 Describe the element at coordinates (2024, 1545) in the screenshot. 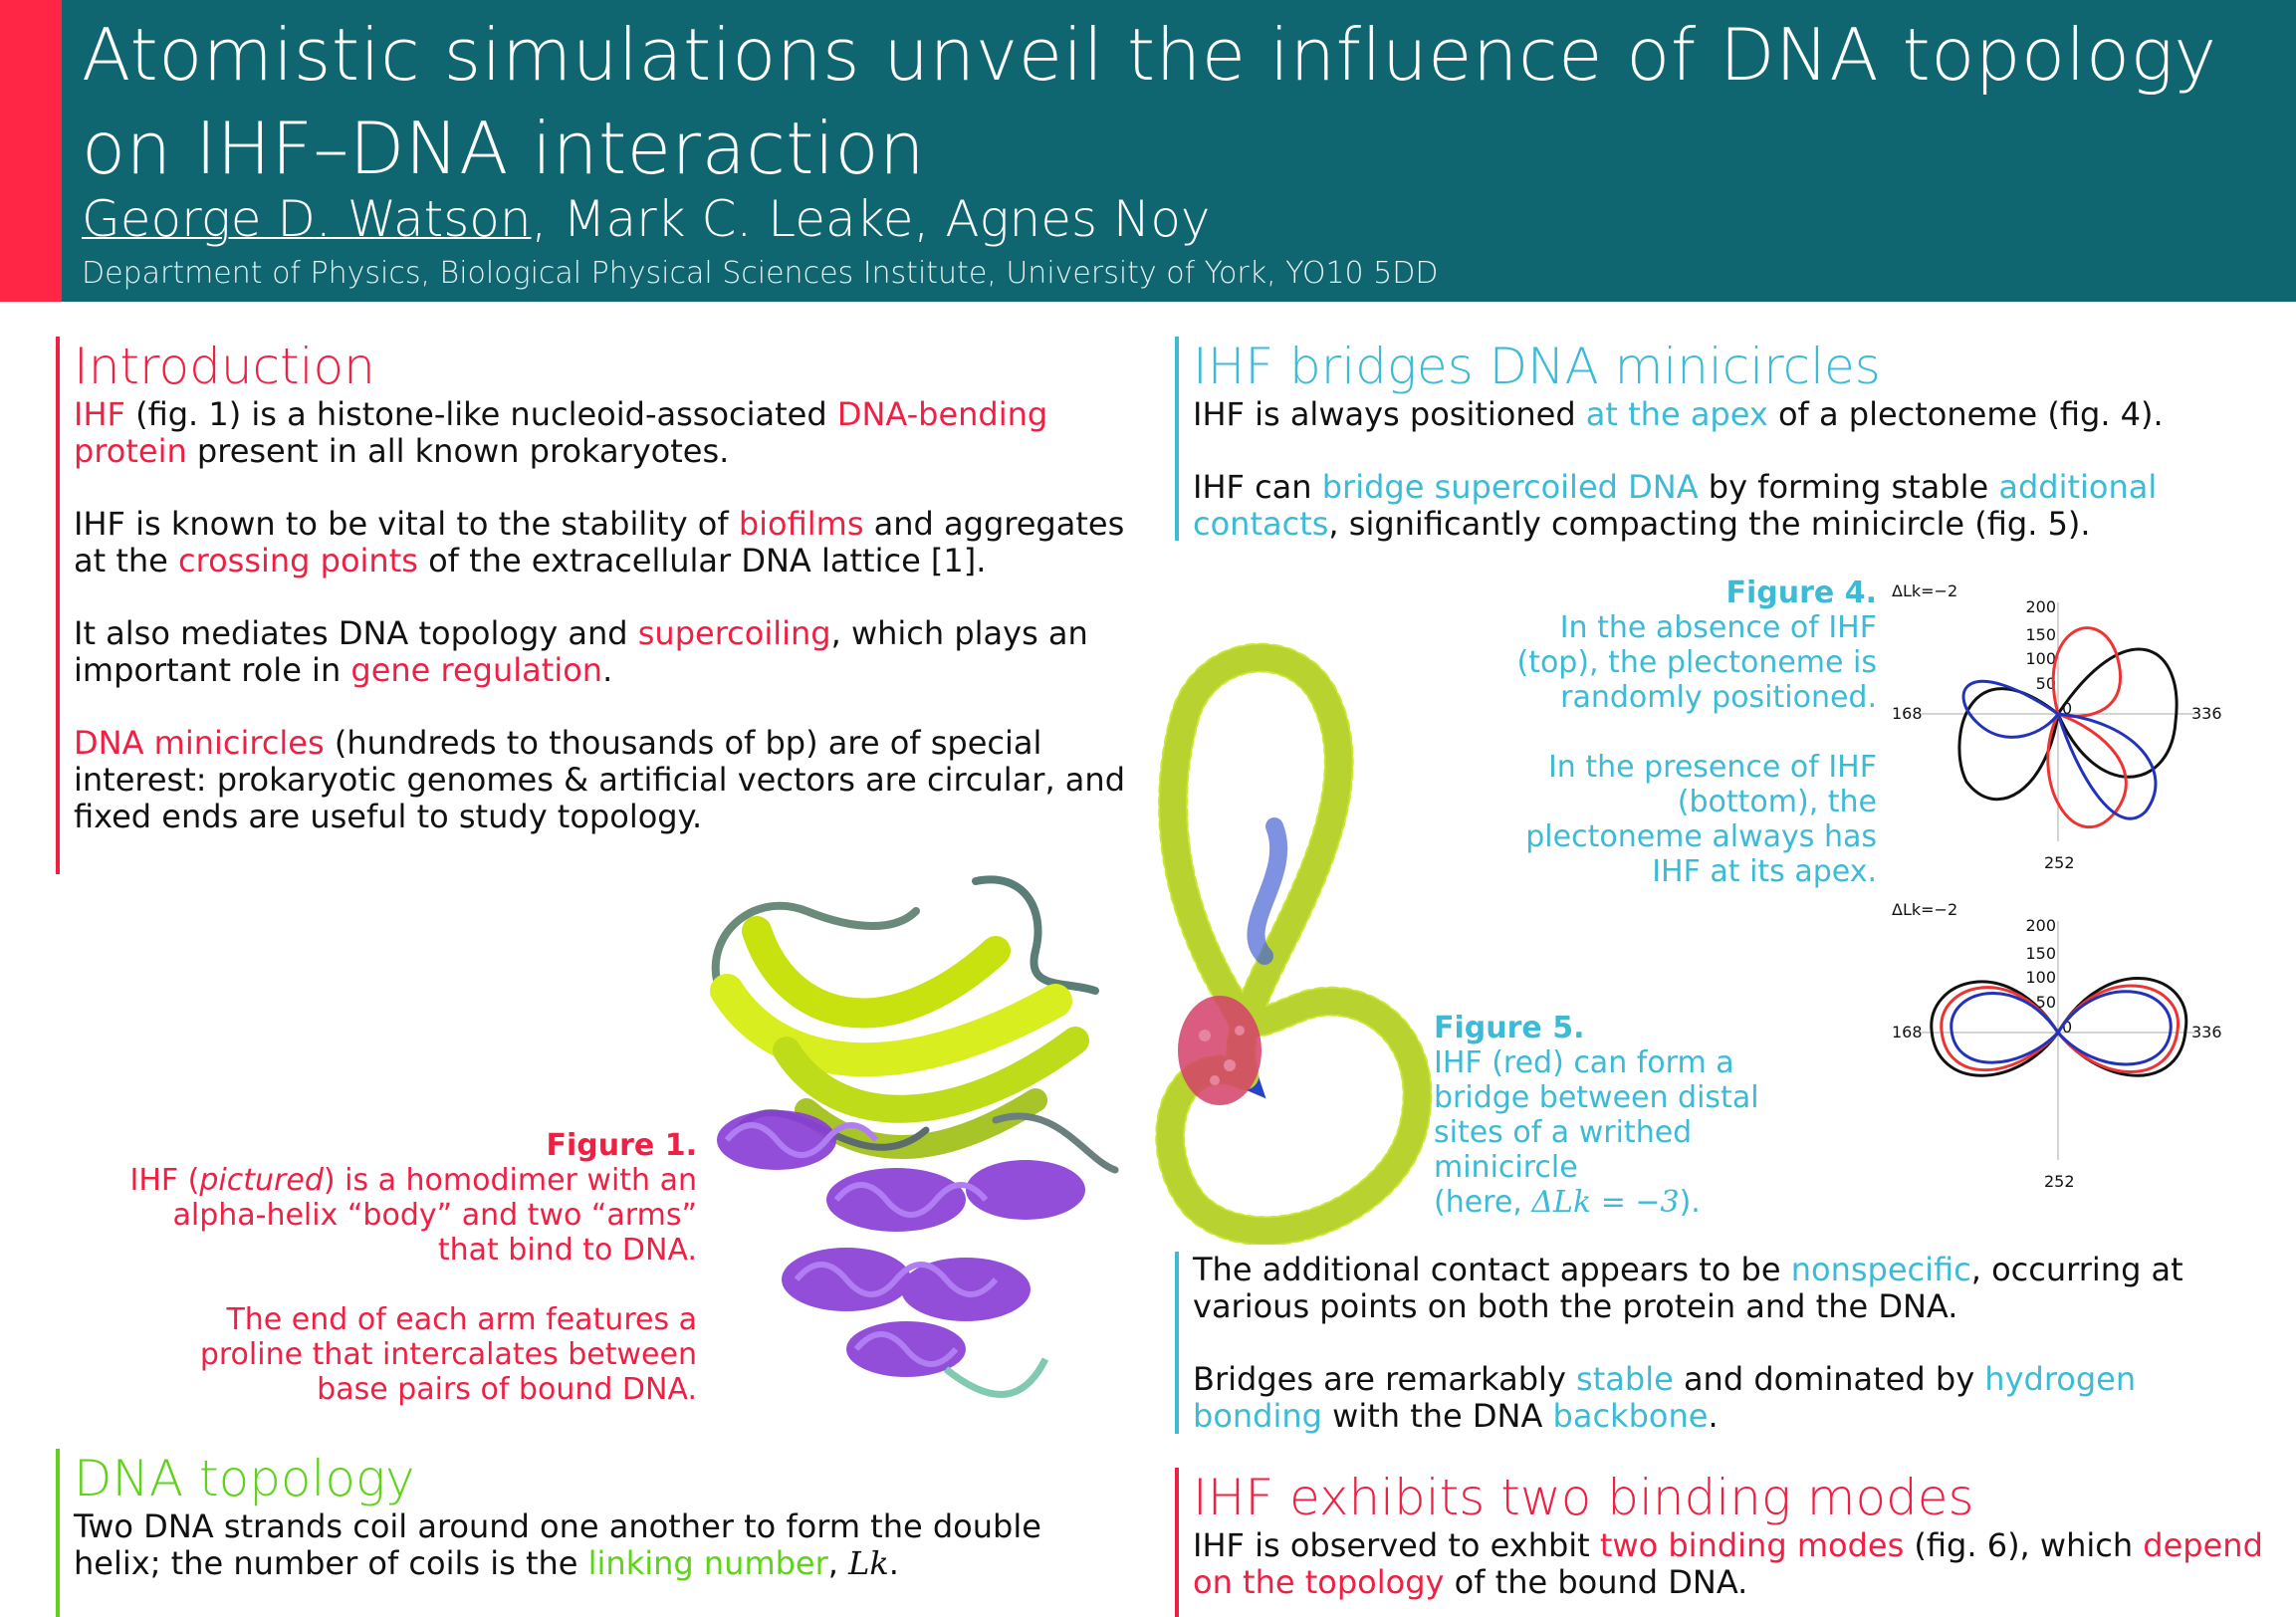

I see `binding-modes-paragraph-1-run-2: (fig. 6), which` at that location.